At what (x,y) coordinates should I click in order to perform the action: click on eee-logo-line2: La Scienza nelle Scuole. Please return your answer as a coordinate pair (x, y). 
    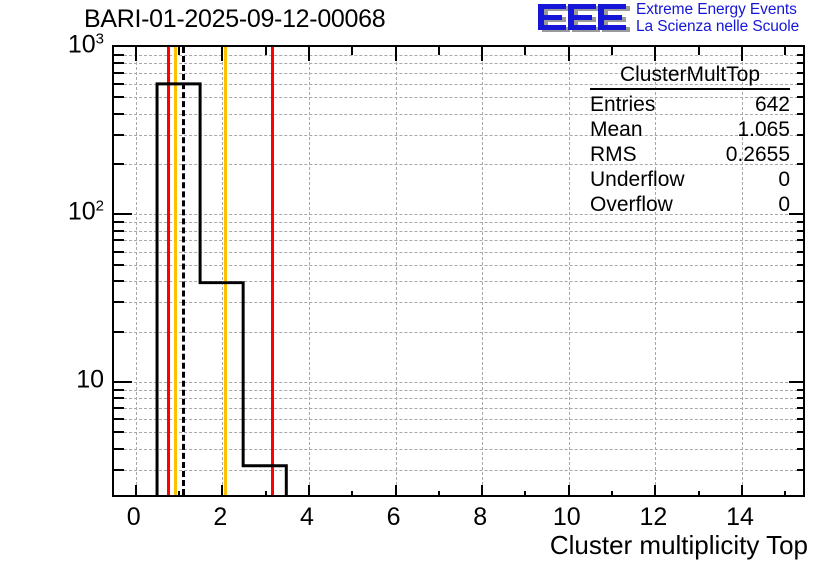
    Looking at the image, I should click on (718, 26).